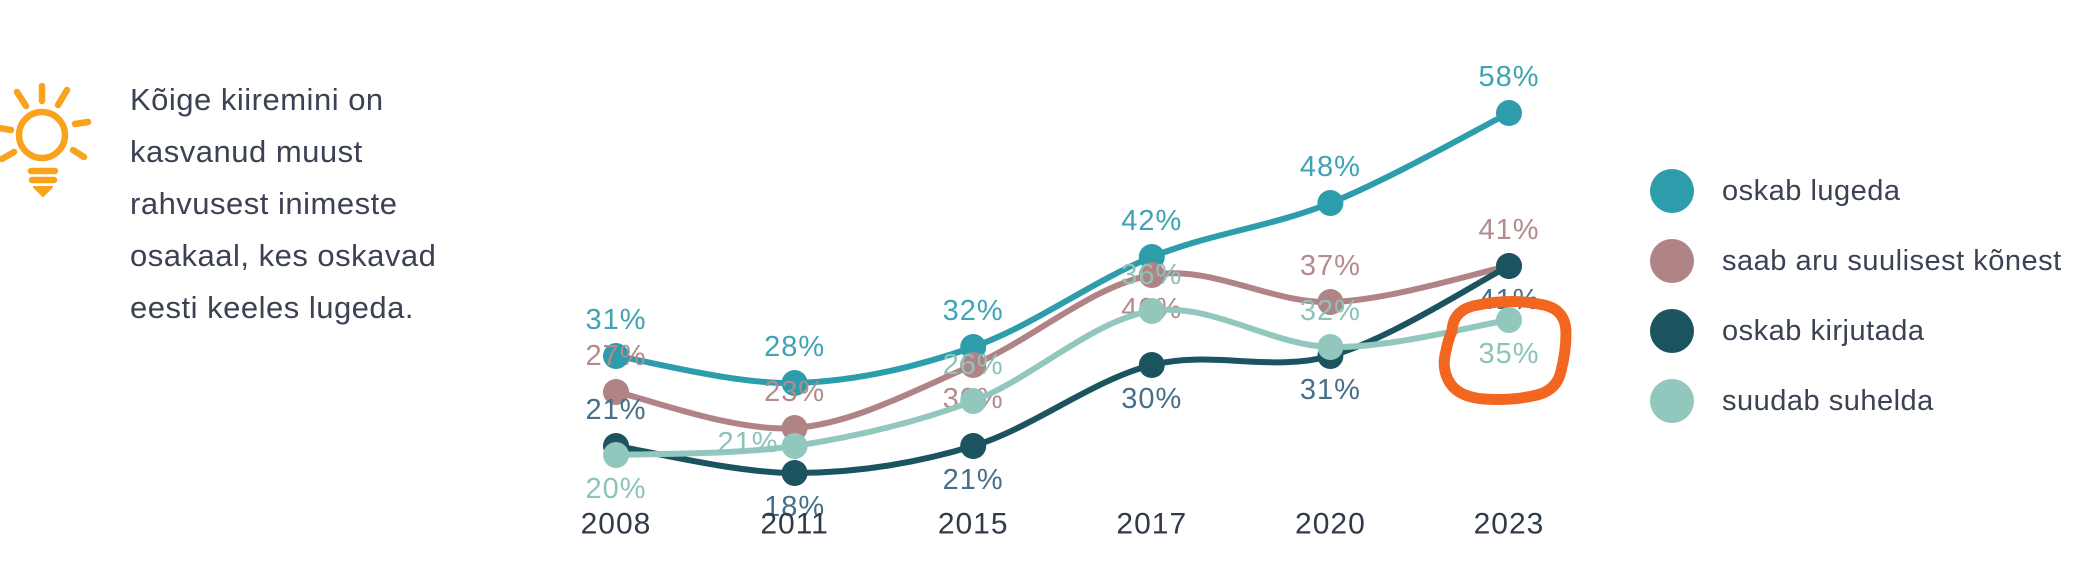 The image size is (2076, 567). I want to click on legend-item: oskab kirjutada, so click(1856, 331).